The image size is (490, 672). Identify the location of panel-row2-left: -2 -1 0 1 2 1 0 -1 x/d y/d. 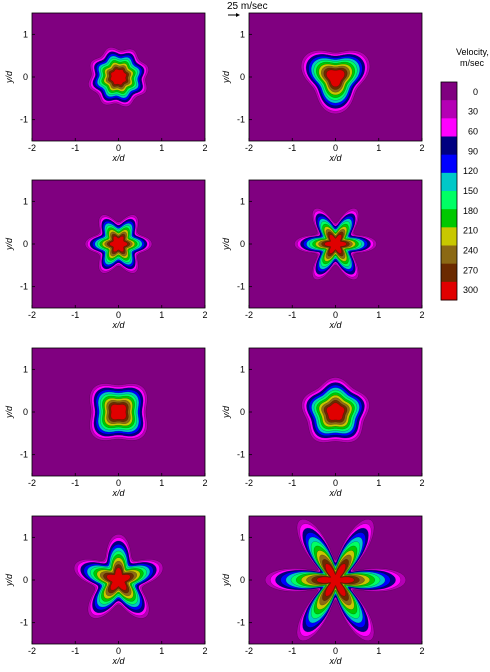
(106, 254).